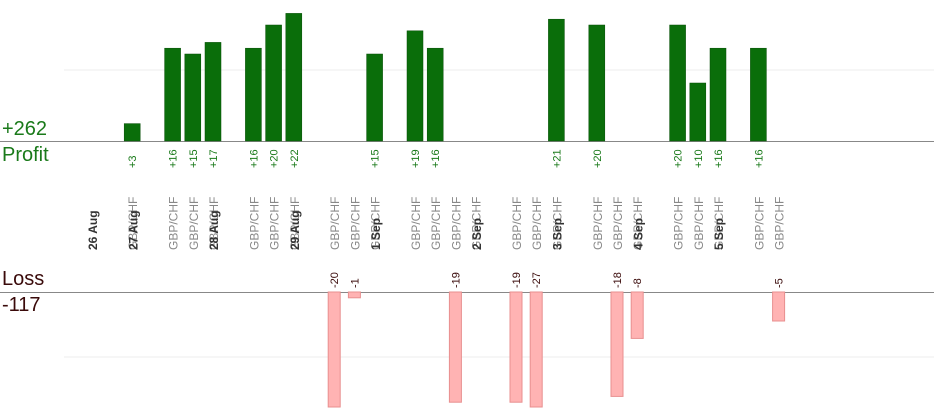  I want to click on loss-total: -117, so click(21, 305).